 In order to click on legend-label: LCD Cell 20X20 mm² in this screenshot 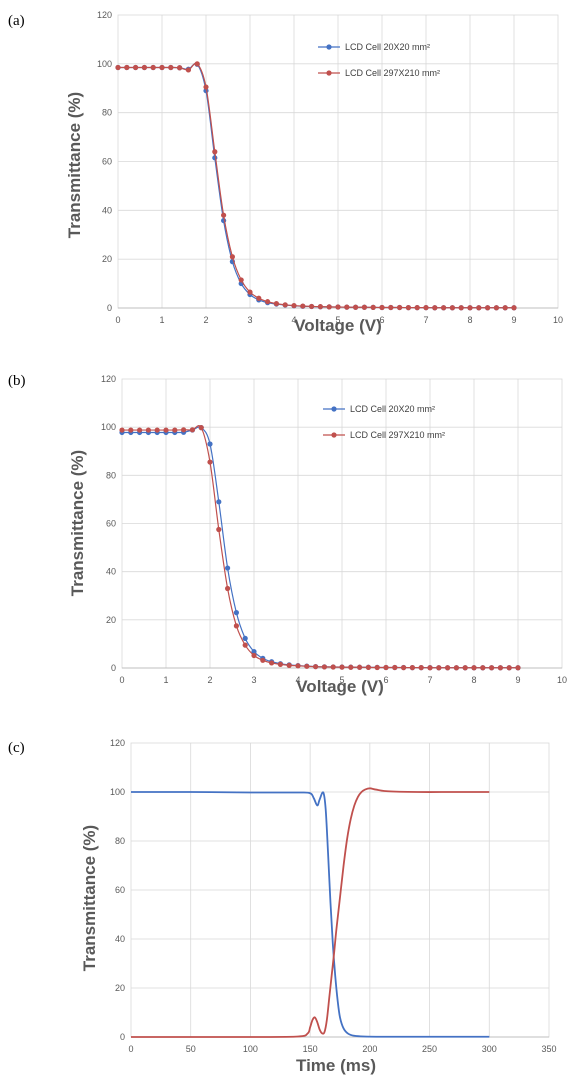, I will do `click(387, 47)`.